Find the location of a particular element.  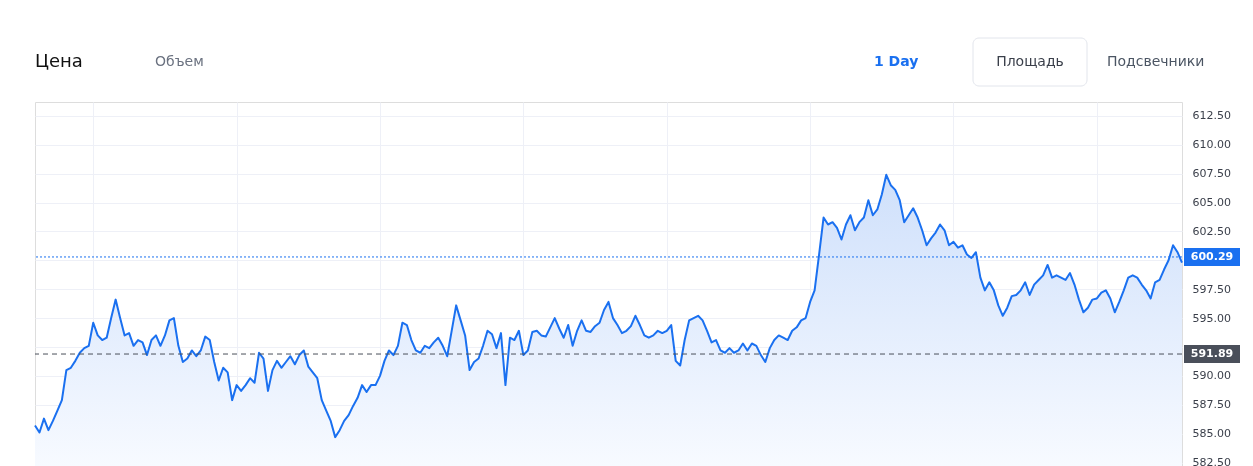

y-tick-label: 610.00 is located at coordinates (1211, 145).